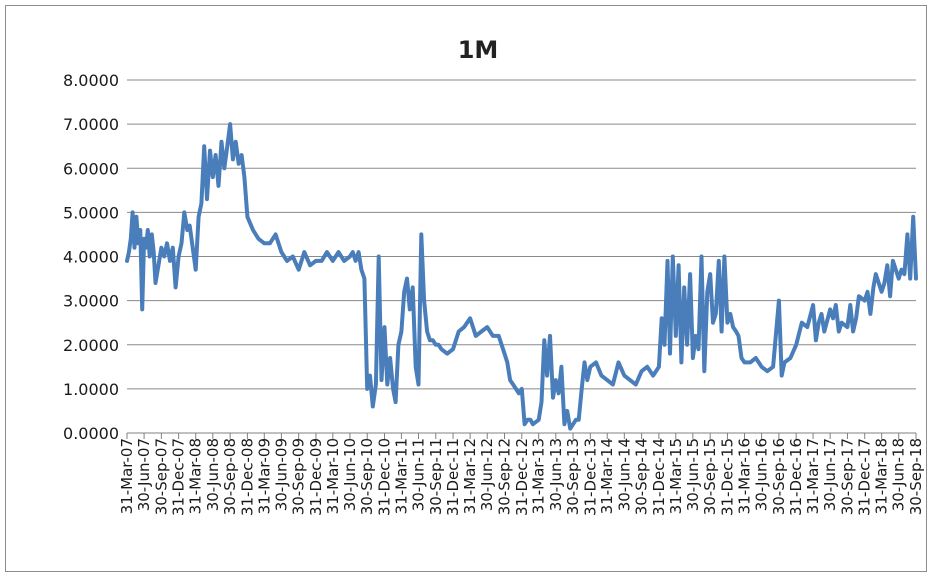 This screenshot has height=579, width=934. I want to click on x-tick-label: 31-Mar-10, so click(333, 476).